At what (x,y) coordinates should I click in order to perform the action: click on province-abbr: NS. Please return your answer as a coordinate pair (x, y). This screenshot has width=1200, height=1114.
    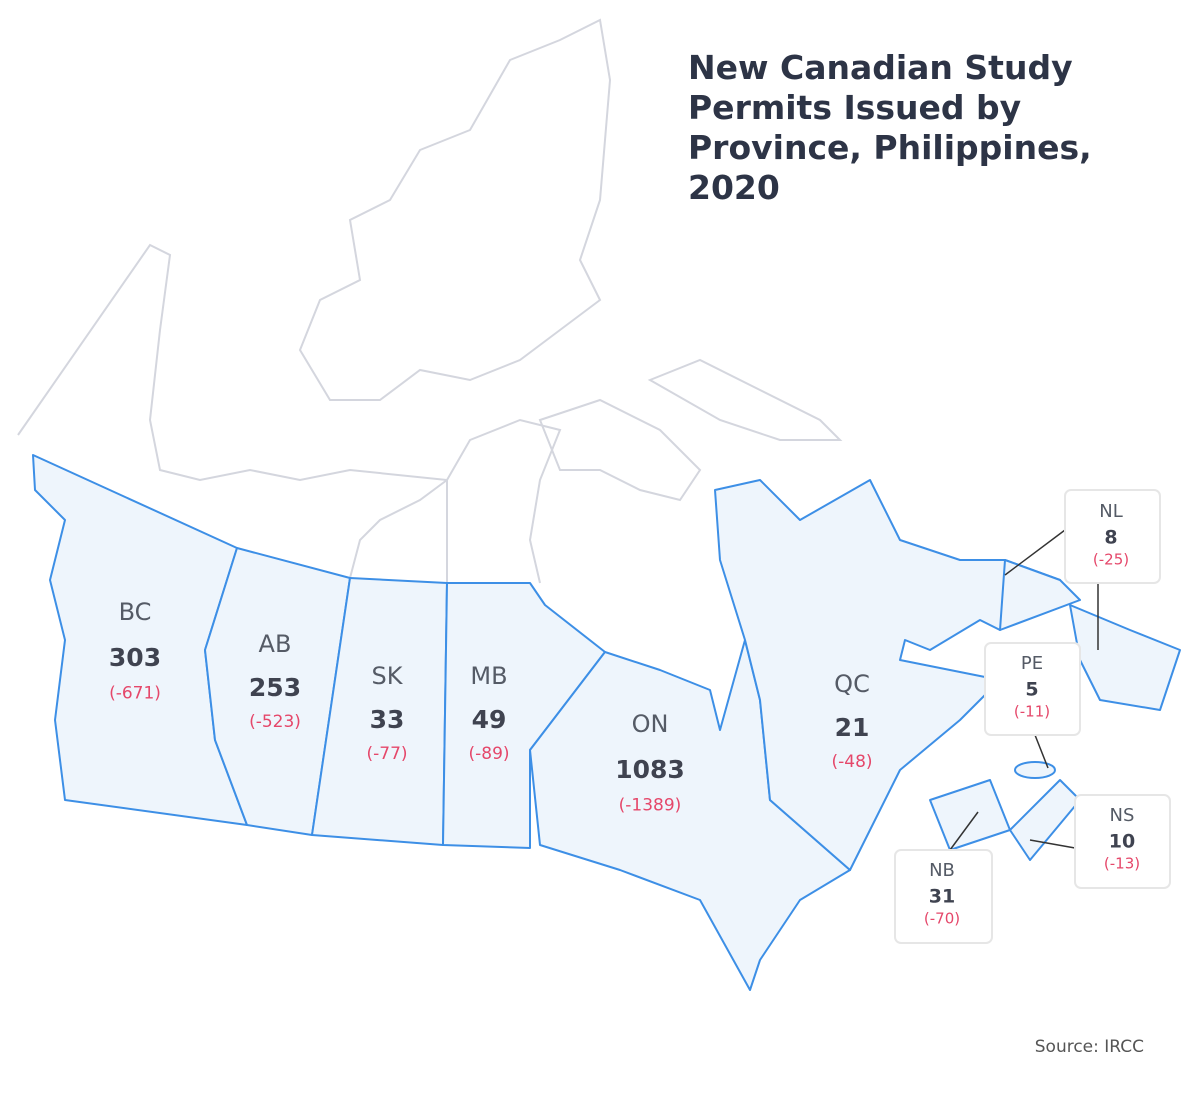
    Looking at the image, I should click on (1122, 815).